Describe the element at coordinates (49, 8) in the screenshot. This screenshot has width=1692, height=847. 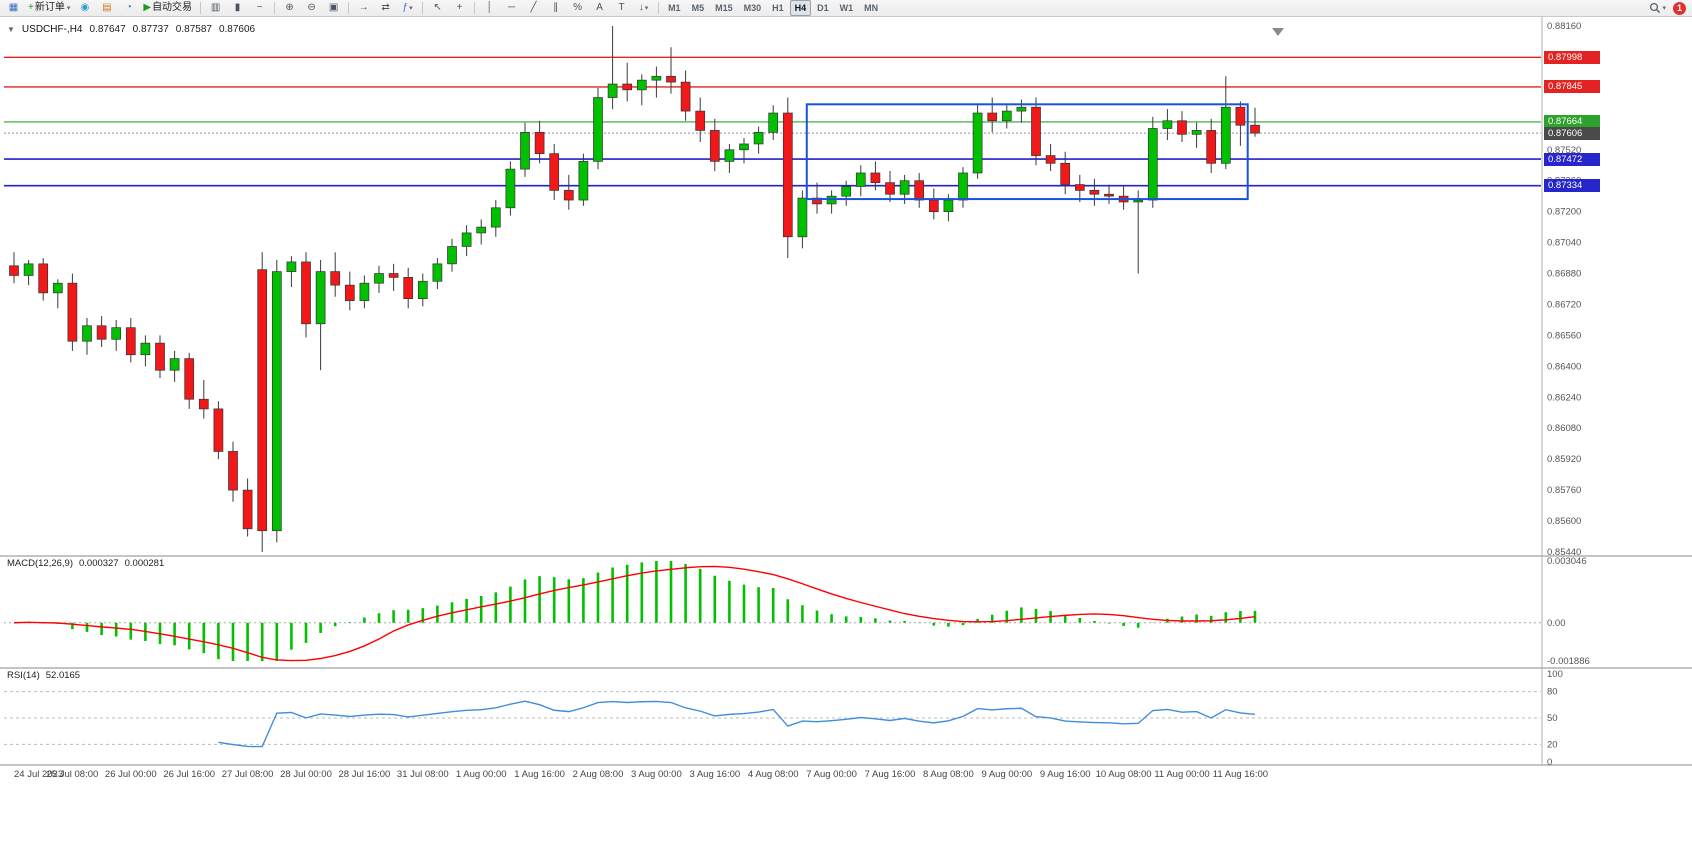
I see `new-order-button: + 新订单 ▾` at that location.